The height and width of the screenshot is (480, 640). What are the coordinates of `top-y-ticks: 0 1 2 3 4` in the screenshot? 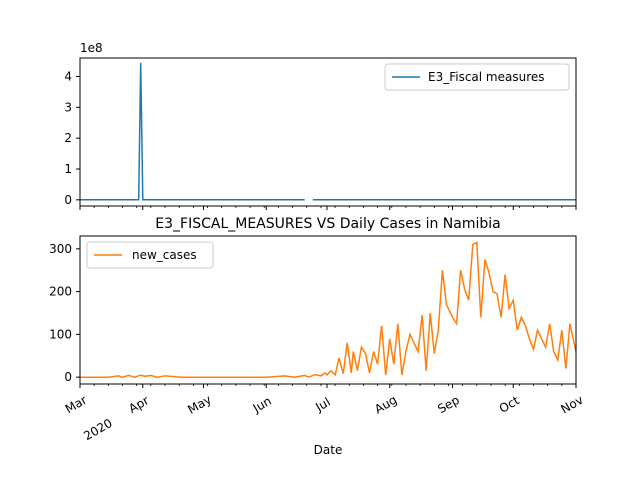 It's located at (72, 138).